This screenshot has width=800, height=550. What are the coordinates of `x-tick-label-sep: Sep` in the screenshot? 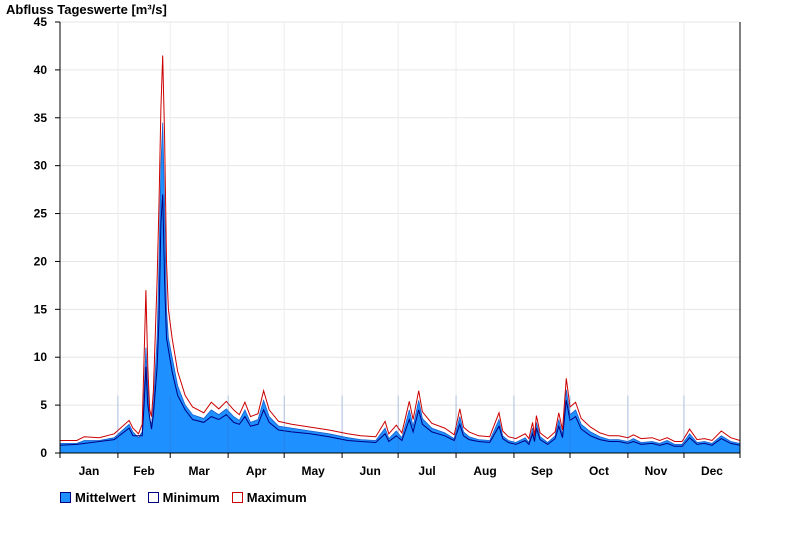 It's located at (542, 471).